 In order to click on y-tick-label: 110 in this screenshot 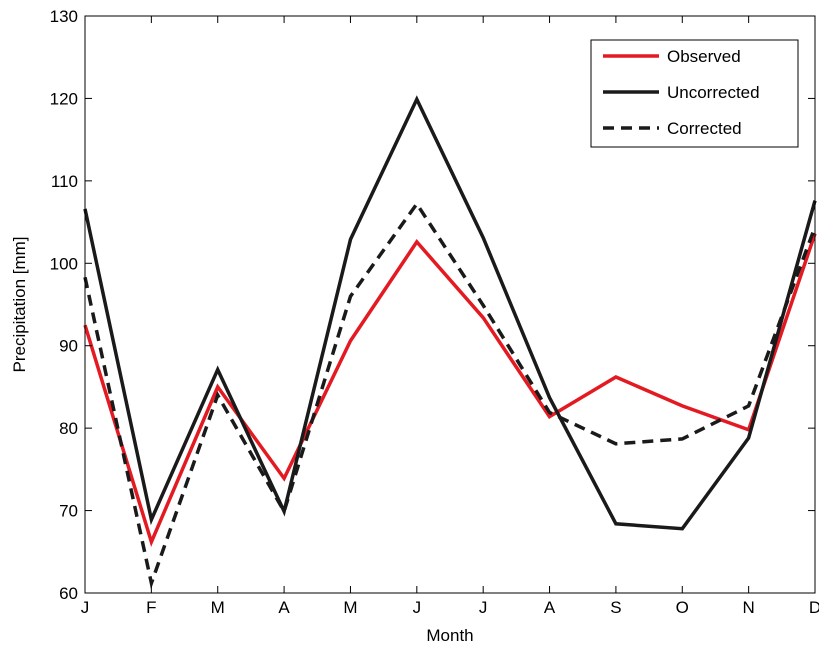, I will do `click(64, 181)`.